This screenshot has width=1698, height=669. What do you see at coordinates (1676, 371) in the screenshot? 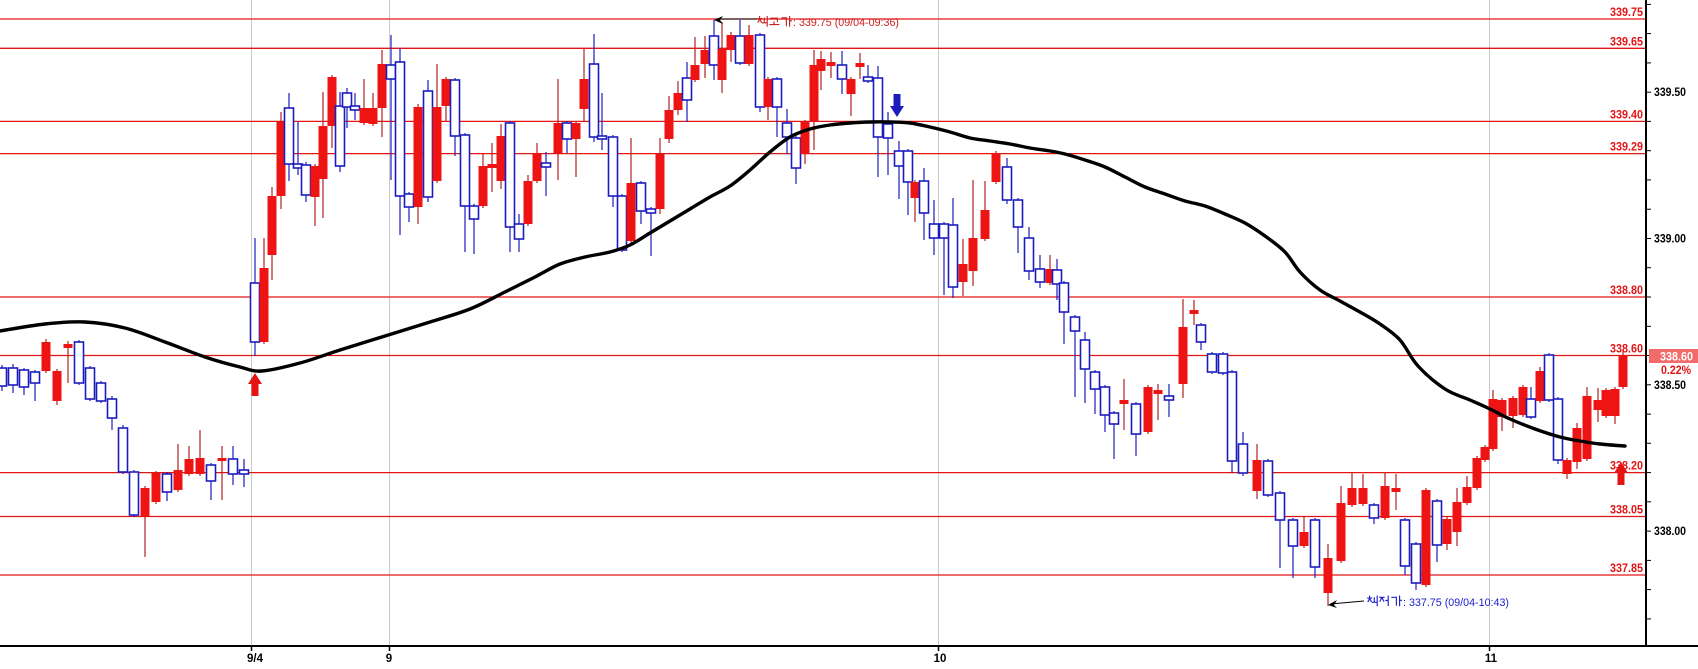
I see `svg-text: 0.22%` at bounding box center [1676, 371].